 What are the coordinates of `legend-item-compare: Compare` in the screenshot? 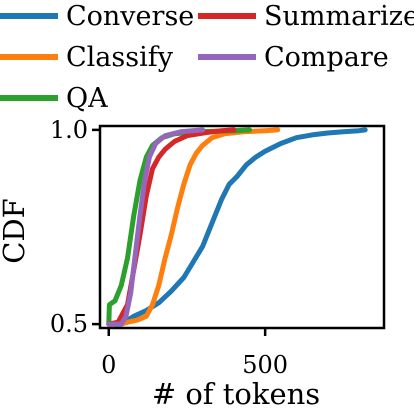 It's located at (293, 57).